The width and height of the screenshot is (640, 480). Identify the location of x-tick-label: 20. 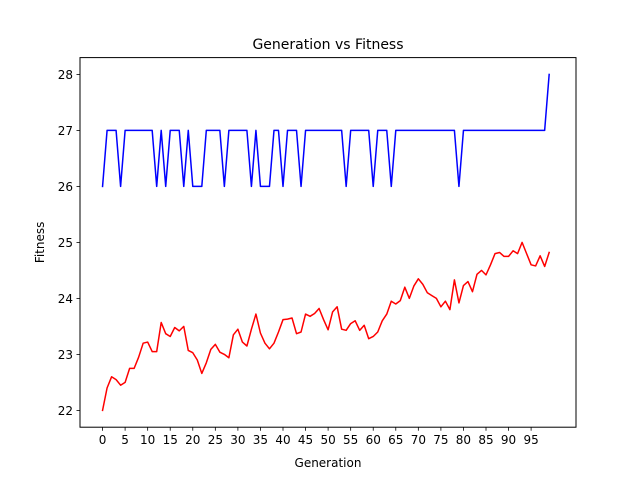
(192, 440).